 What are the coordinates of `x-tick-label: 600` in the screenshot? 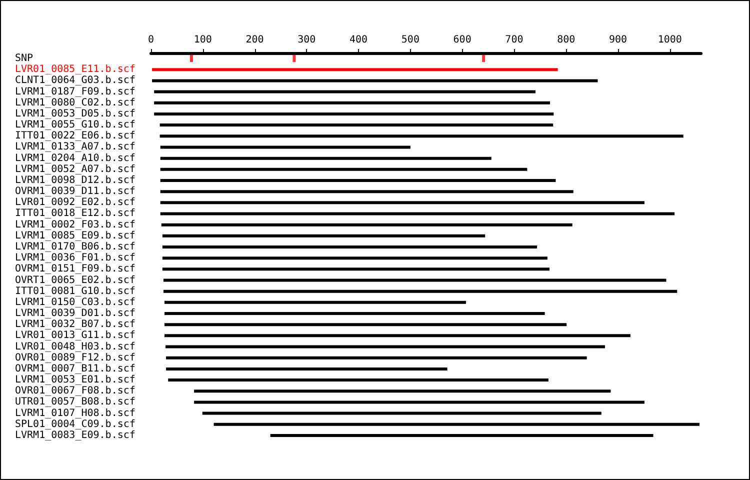 It's located at (462, 40).